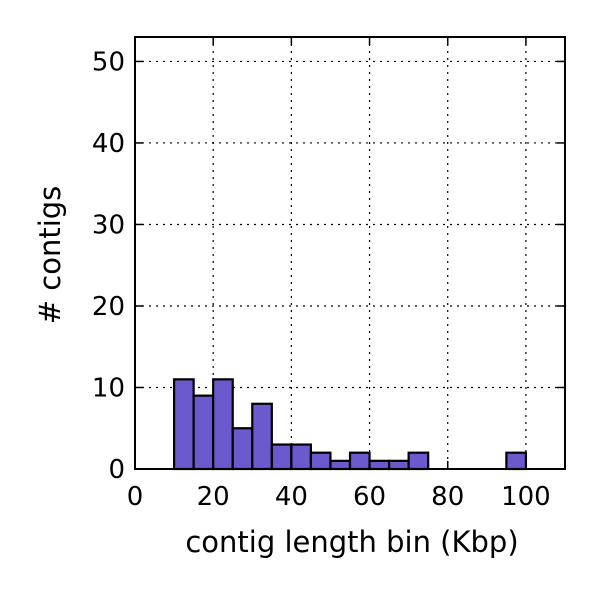 This screenshot has height=600, width=600. Describe the element at coordinates (108, 388) in the screenshot. I see `y-tick-label: 10` at that location.